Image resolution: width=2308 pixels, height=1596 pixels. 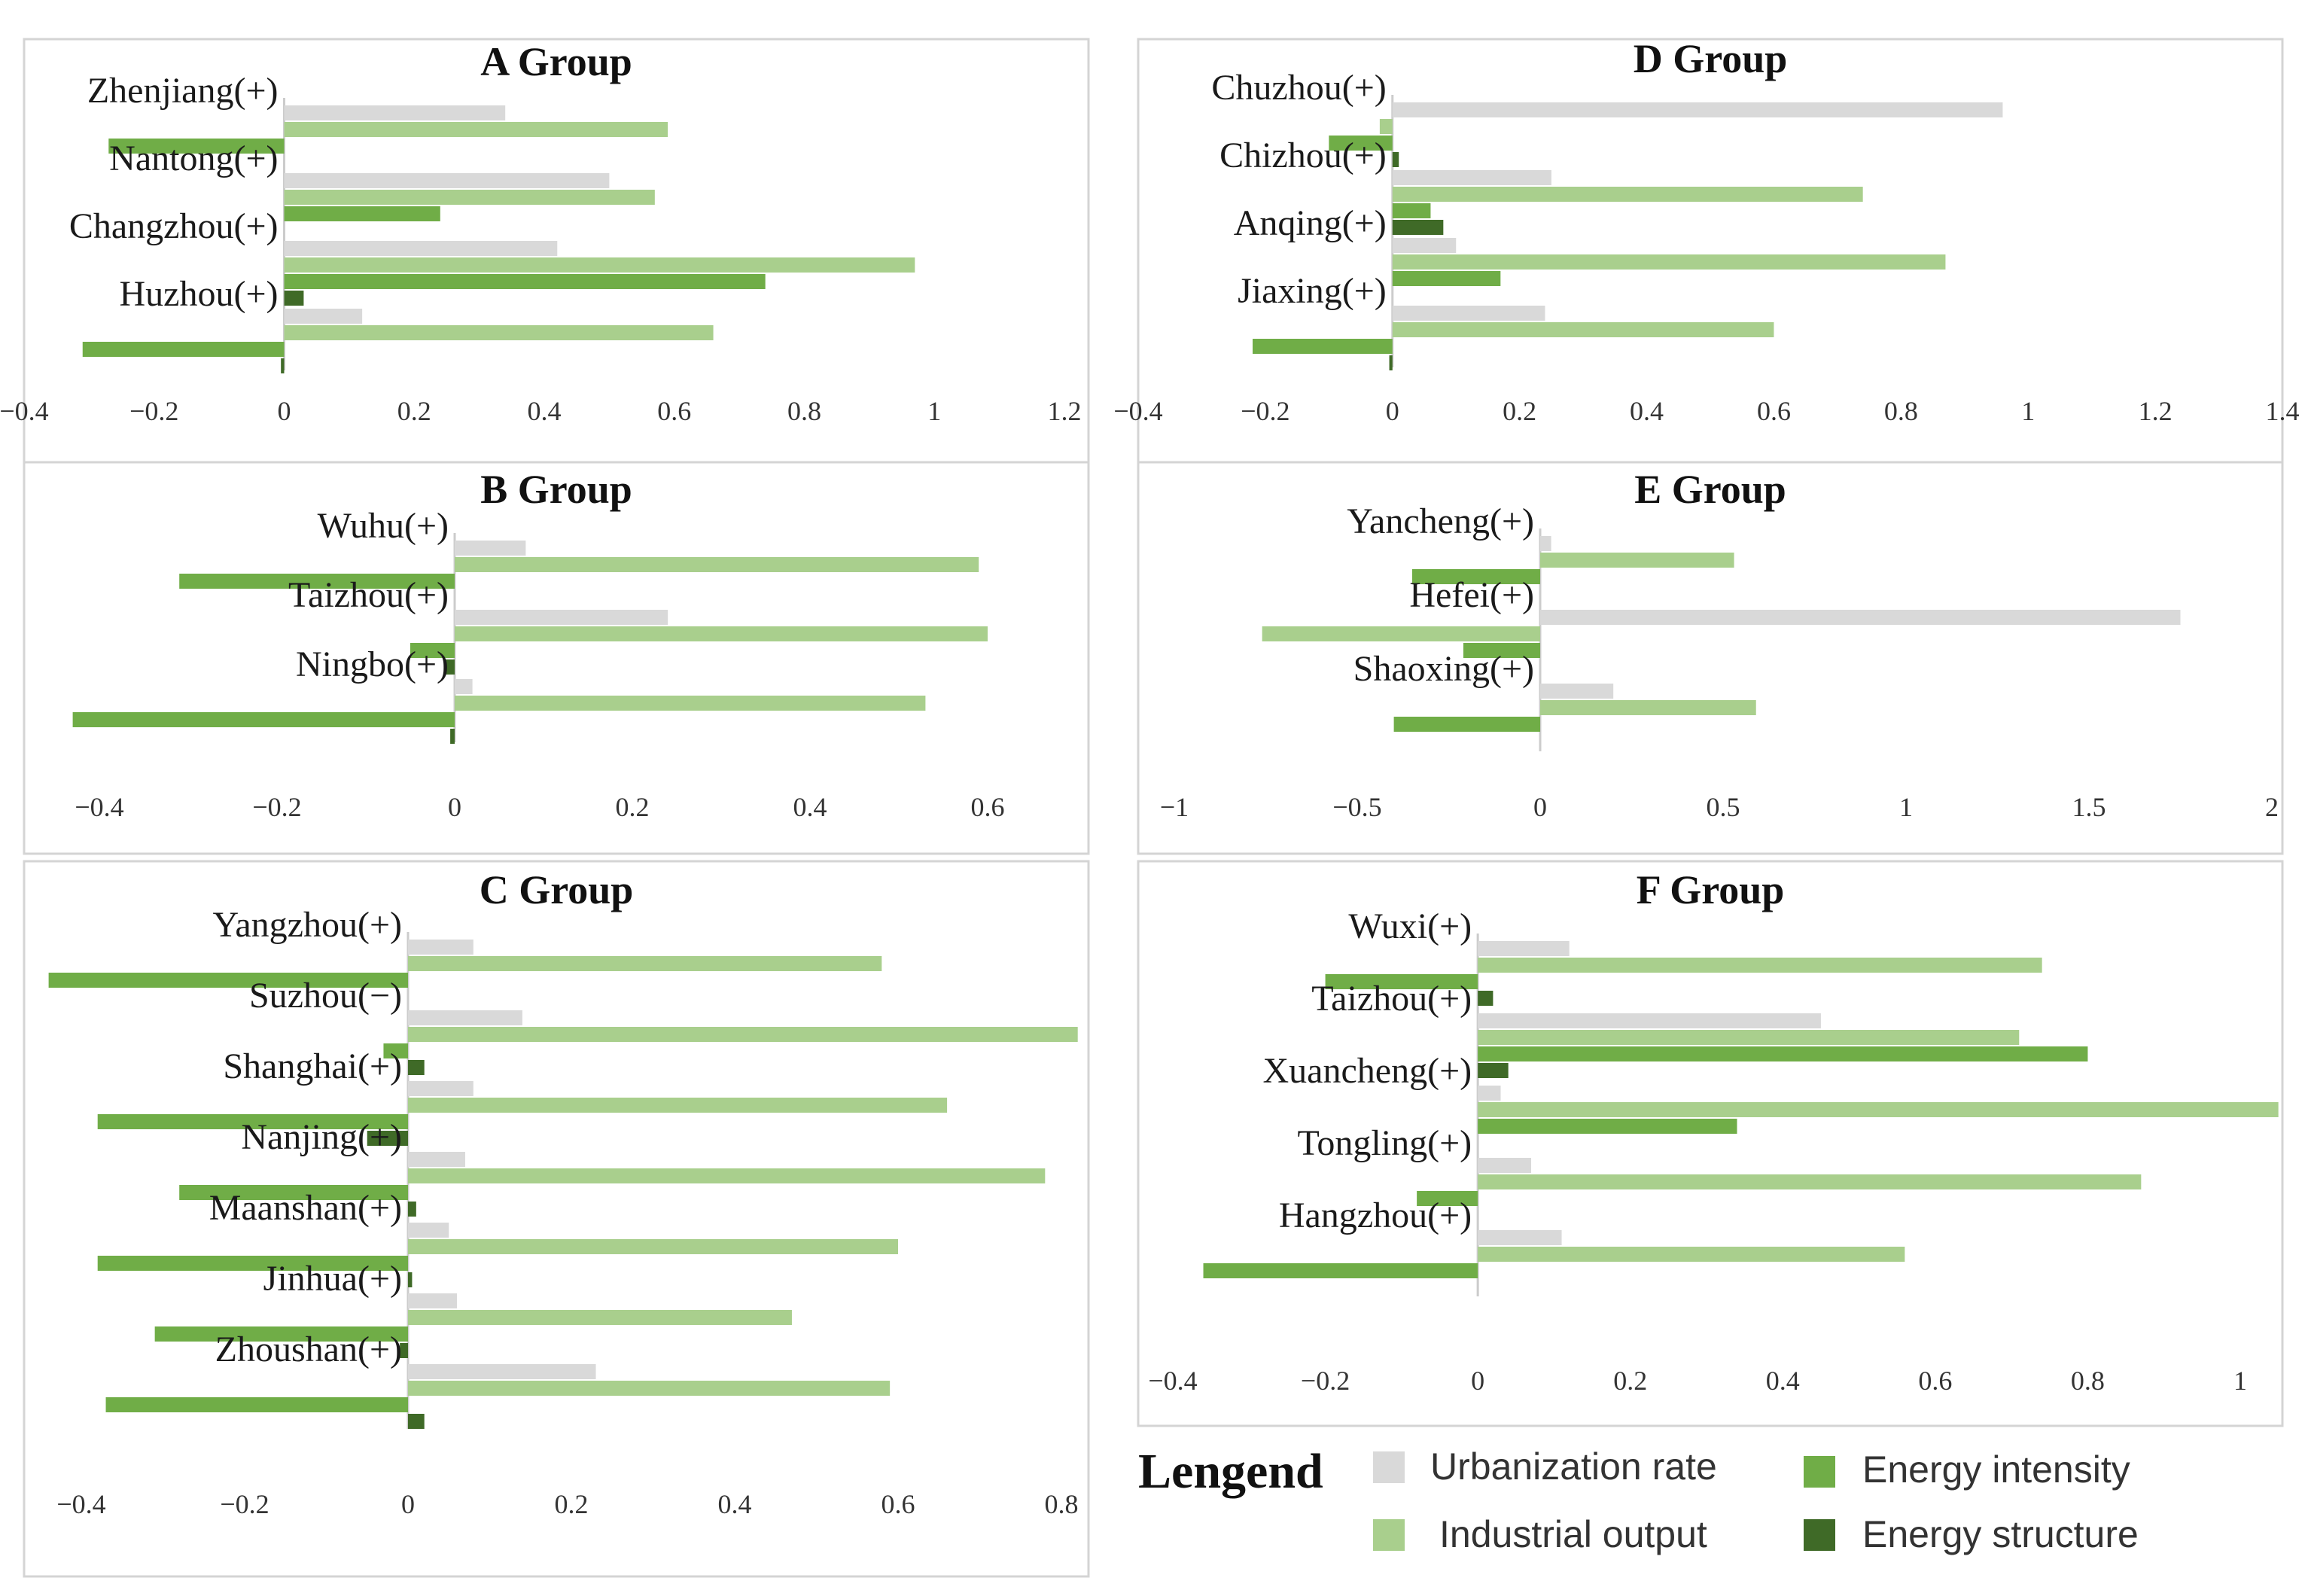 What do you see at coordinates (1443, 669) in the screenshot?
I see `category-label: Shaoxing(+)` at bounding box center [1443, 669].